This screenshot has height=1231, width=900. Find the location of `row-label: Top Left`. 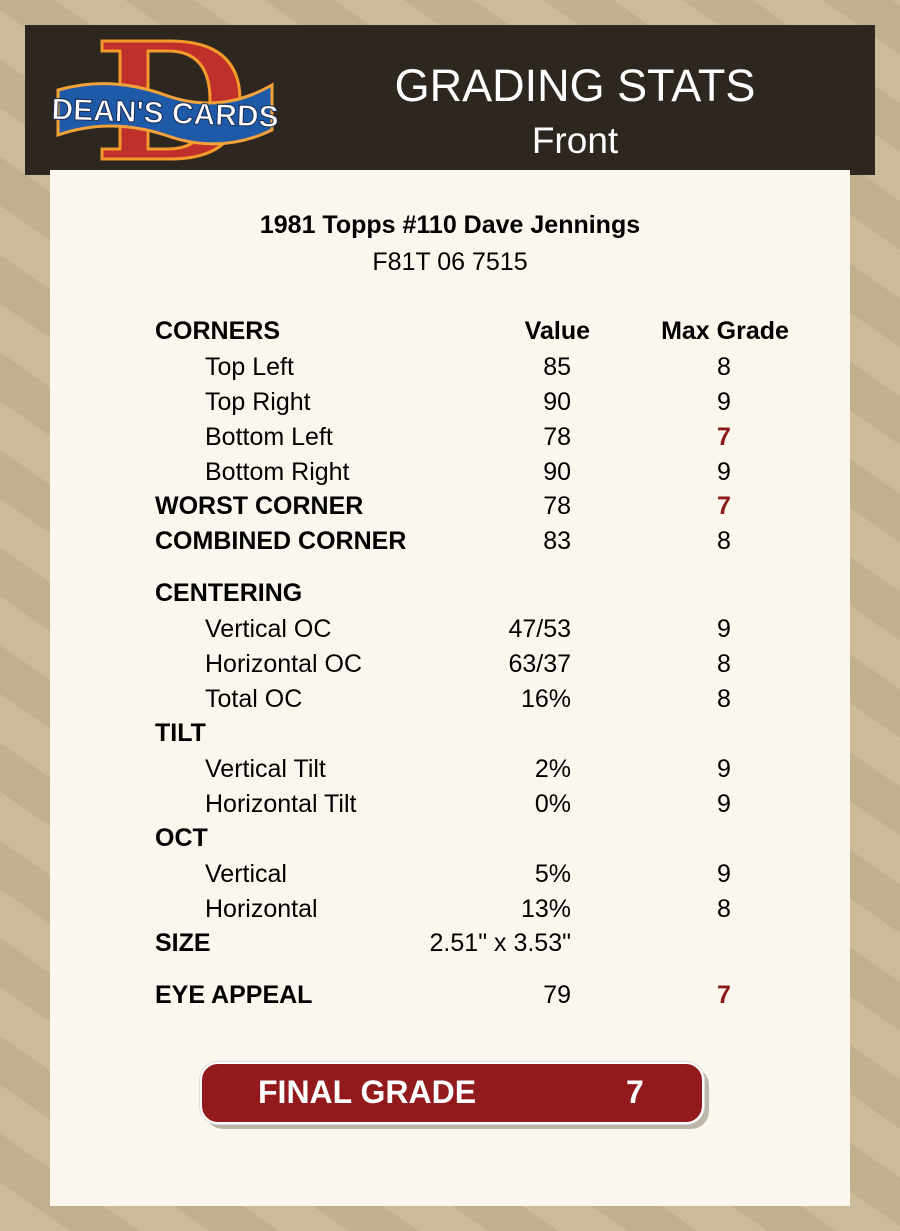

row-label: Top Left is located at coordinates (249, 367).